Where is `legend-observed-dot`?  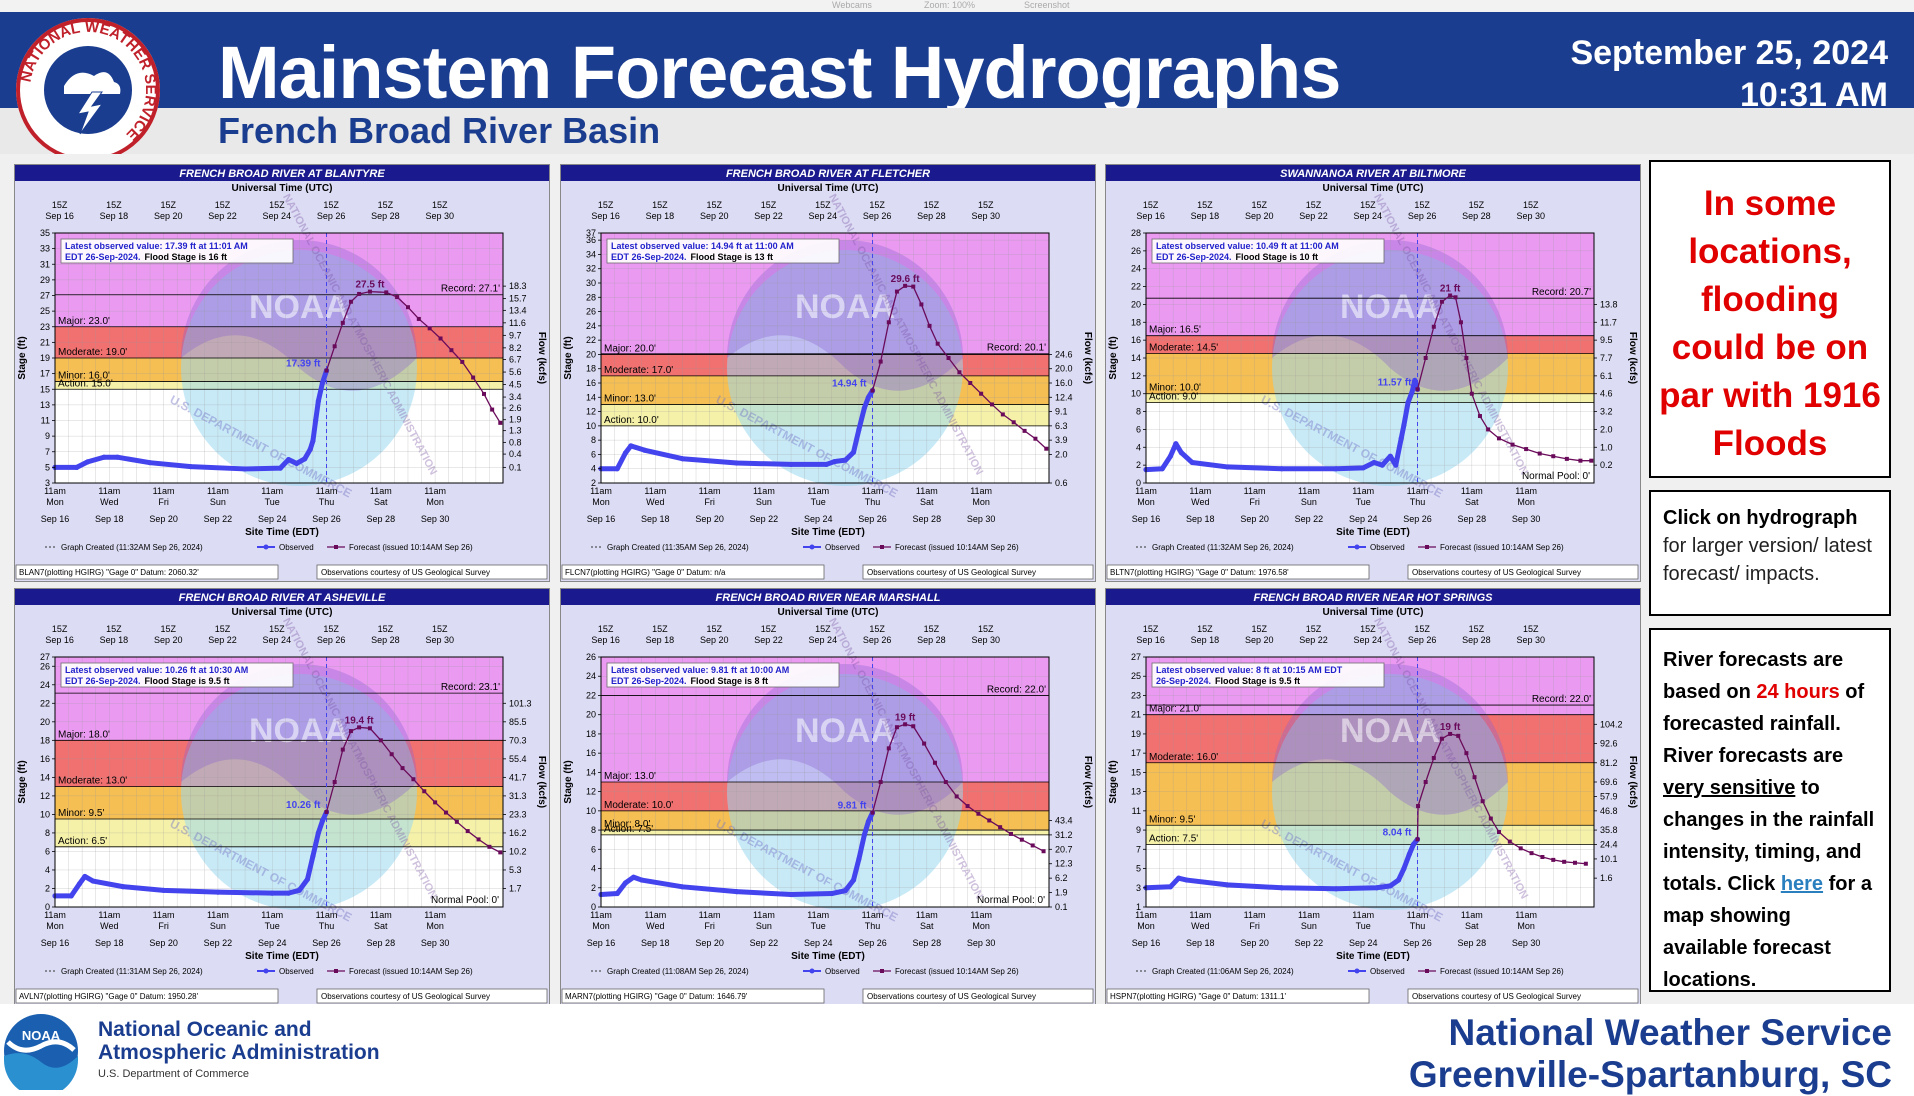
legend-observed-dot is located at coordinates (1357, 547).